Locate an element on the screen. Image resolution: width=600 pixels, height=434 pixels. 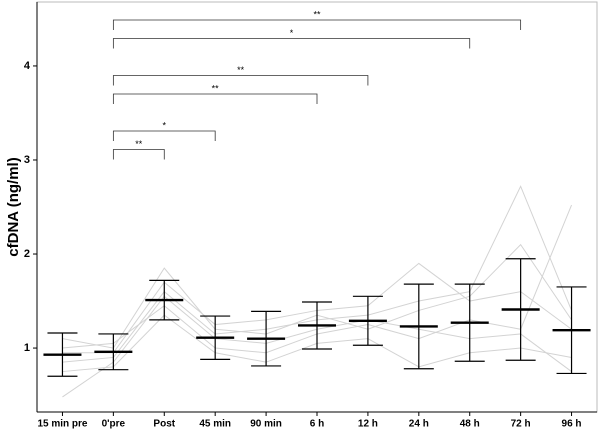
y-axis-label: cfDNA (ng/ml) is located at coordinates (13, 206).